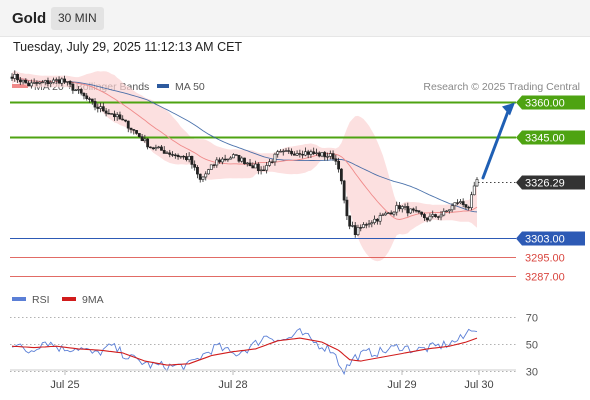  Describe the element at coordinates (272, 380) in the screenshot. I see `x-axis: Jul 25 Jul 28 Jul 29 Jul 30` at that location.